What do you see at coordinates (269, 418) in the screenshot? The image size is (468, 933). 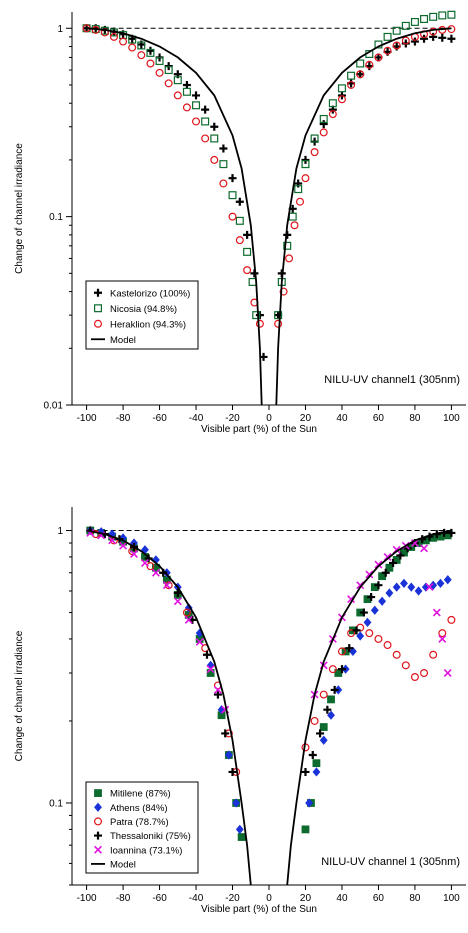 I see `x-tick-label: 0` at bounding box center [269, 418].